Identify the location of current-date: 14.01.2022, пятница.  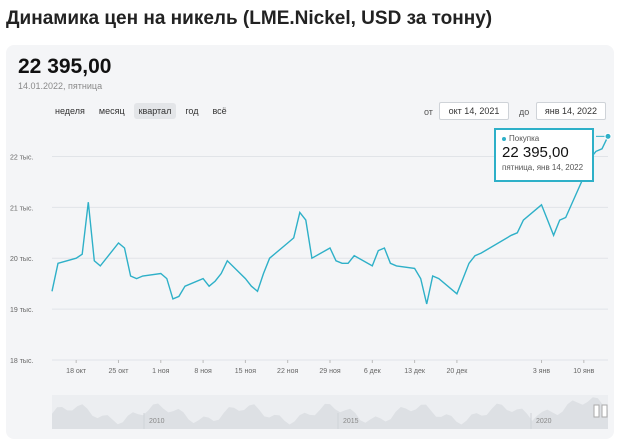
(60, 86).